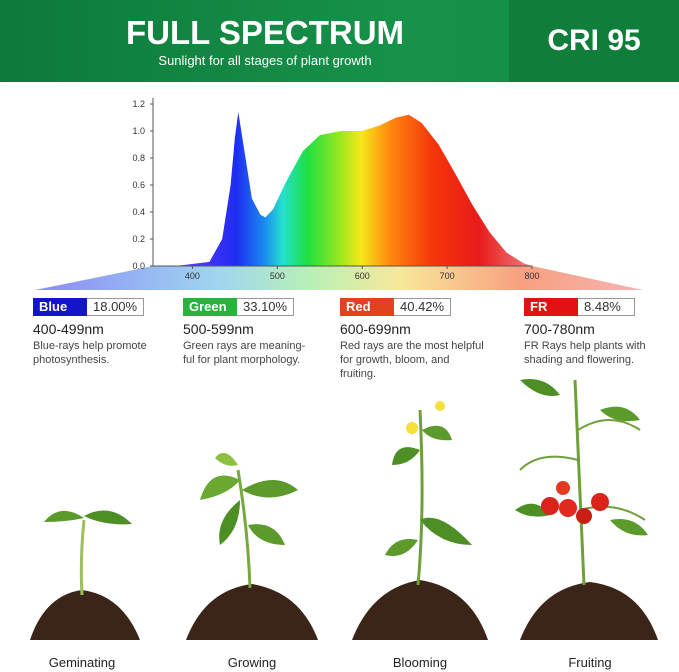  I want to click on band-range: 600-699nm, so click(375, 329).